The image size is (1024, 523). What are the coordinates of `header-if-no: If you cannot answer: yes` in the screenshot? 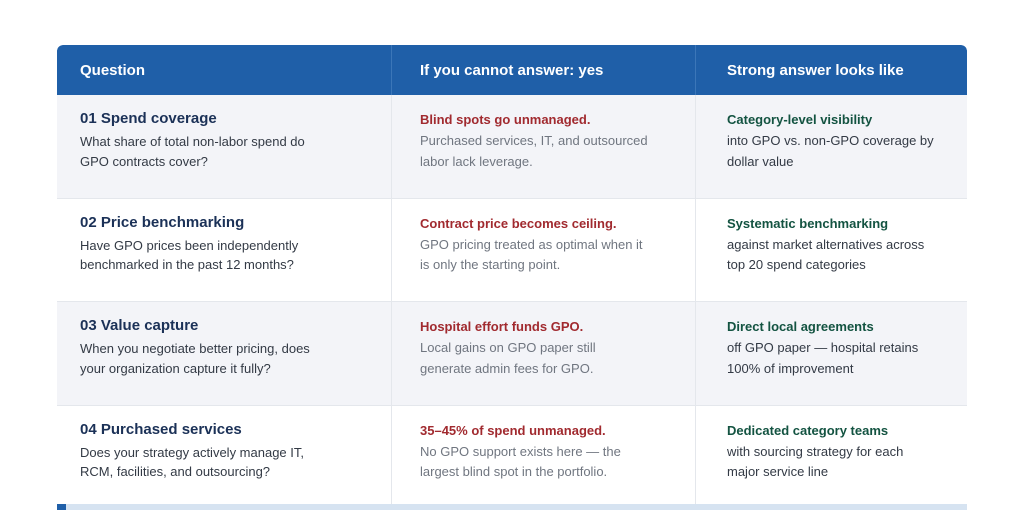 It's located at (544, 70).